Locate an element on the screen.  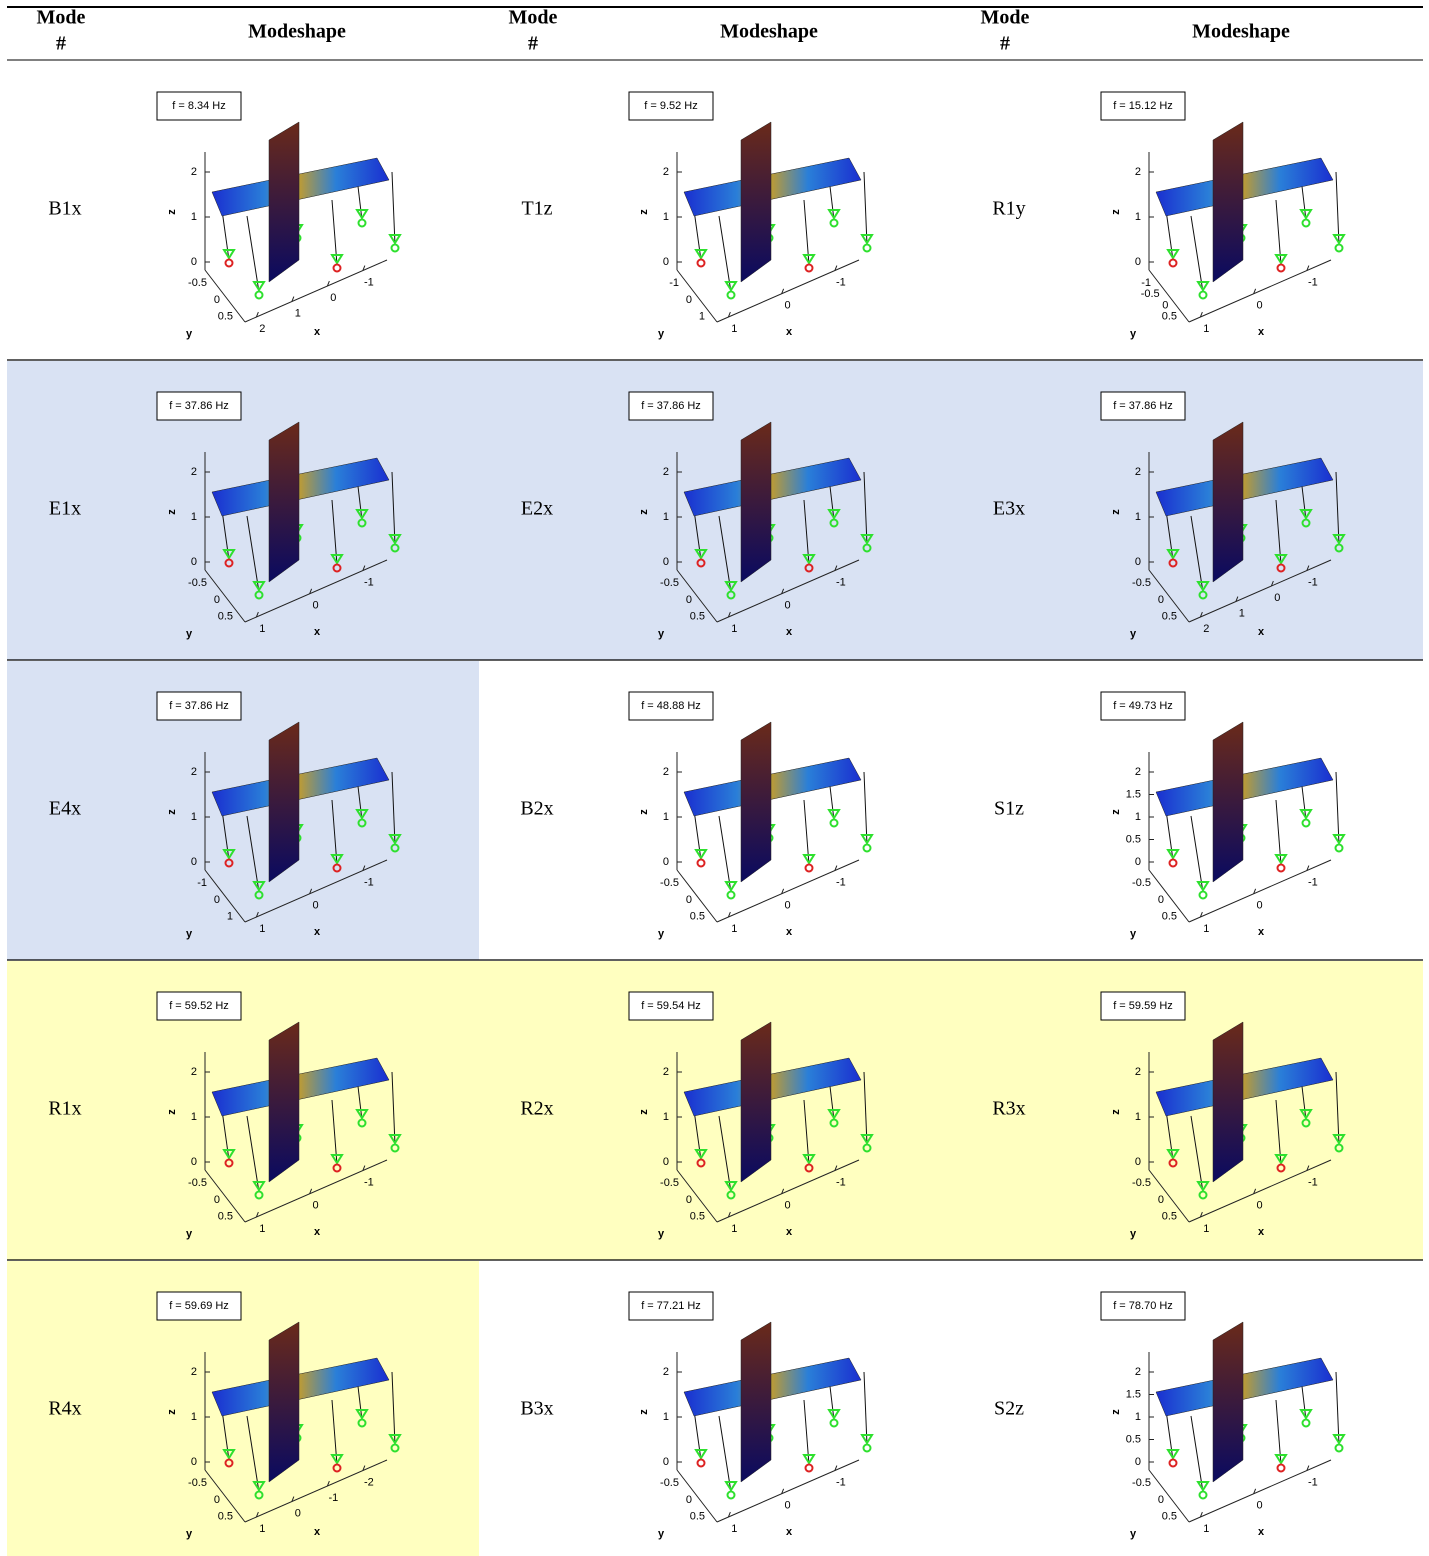
modeshape-plot: f = 59.59 Hz 2 1 0 -0.5 0 0.5 1 0 -1 z y x is located at coordinates (1223, 1115).